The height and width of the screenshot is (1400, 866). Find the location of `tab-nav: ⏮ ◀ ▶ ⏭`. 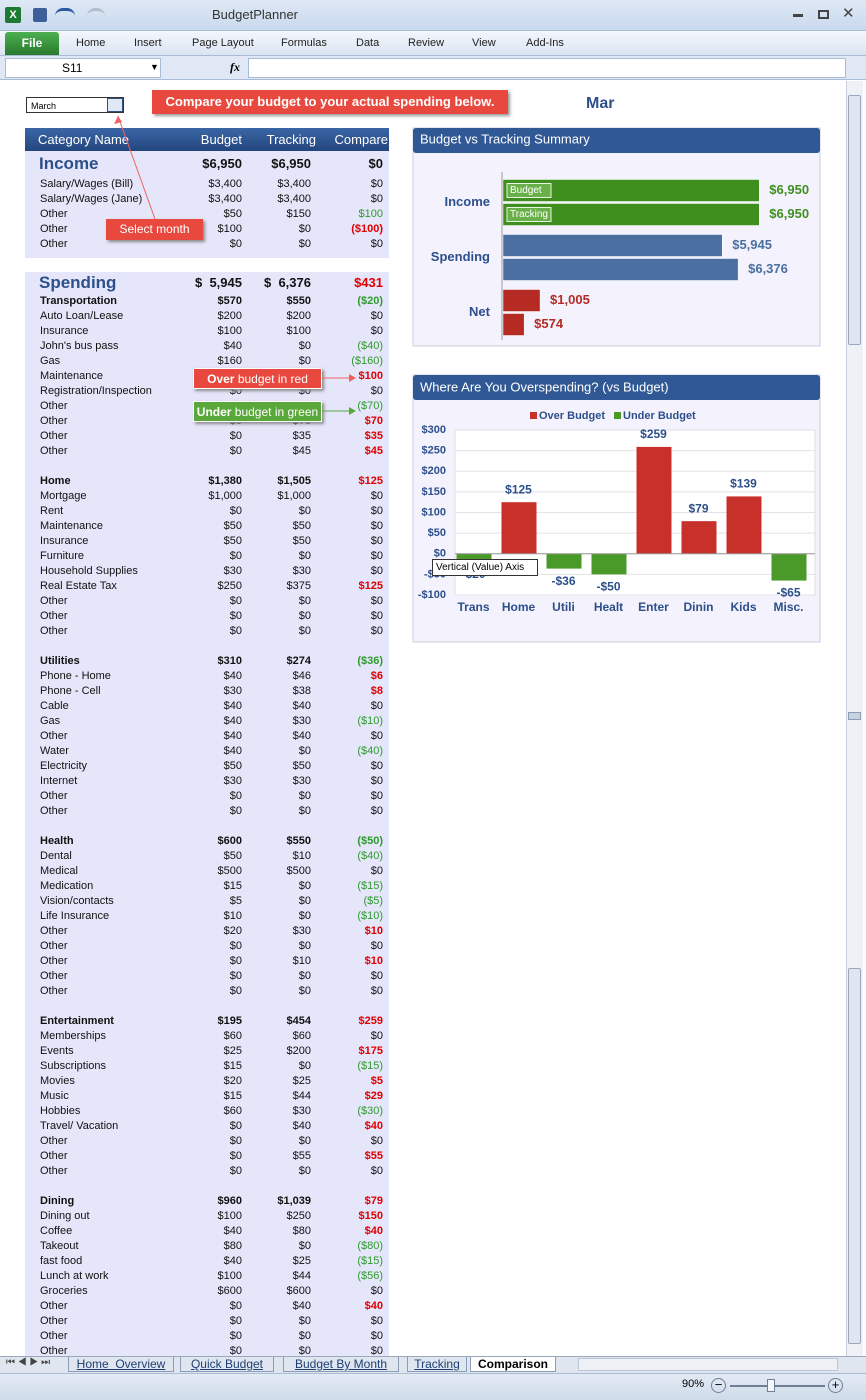

tab-nav: ⏮ ◀ ▶ ⏭ is located at coordinates (28, 1362).